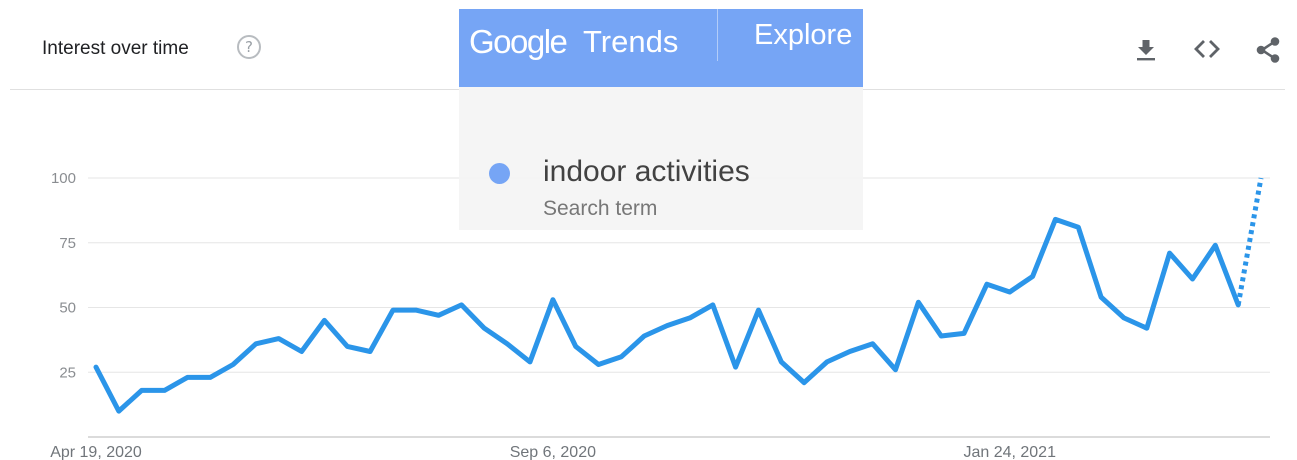 The height and width of the screenshot is (460, 1297). What do you see at coordinates (1146, 49) in the screenshot?
I see `download-icon` at bounding box center [1146, 49].